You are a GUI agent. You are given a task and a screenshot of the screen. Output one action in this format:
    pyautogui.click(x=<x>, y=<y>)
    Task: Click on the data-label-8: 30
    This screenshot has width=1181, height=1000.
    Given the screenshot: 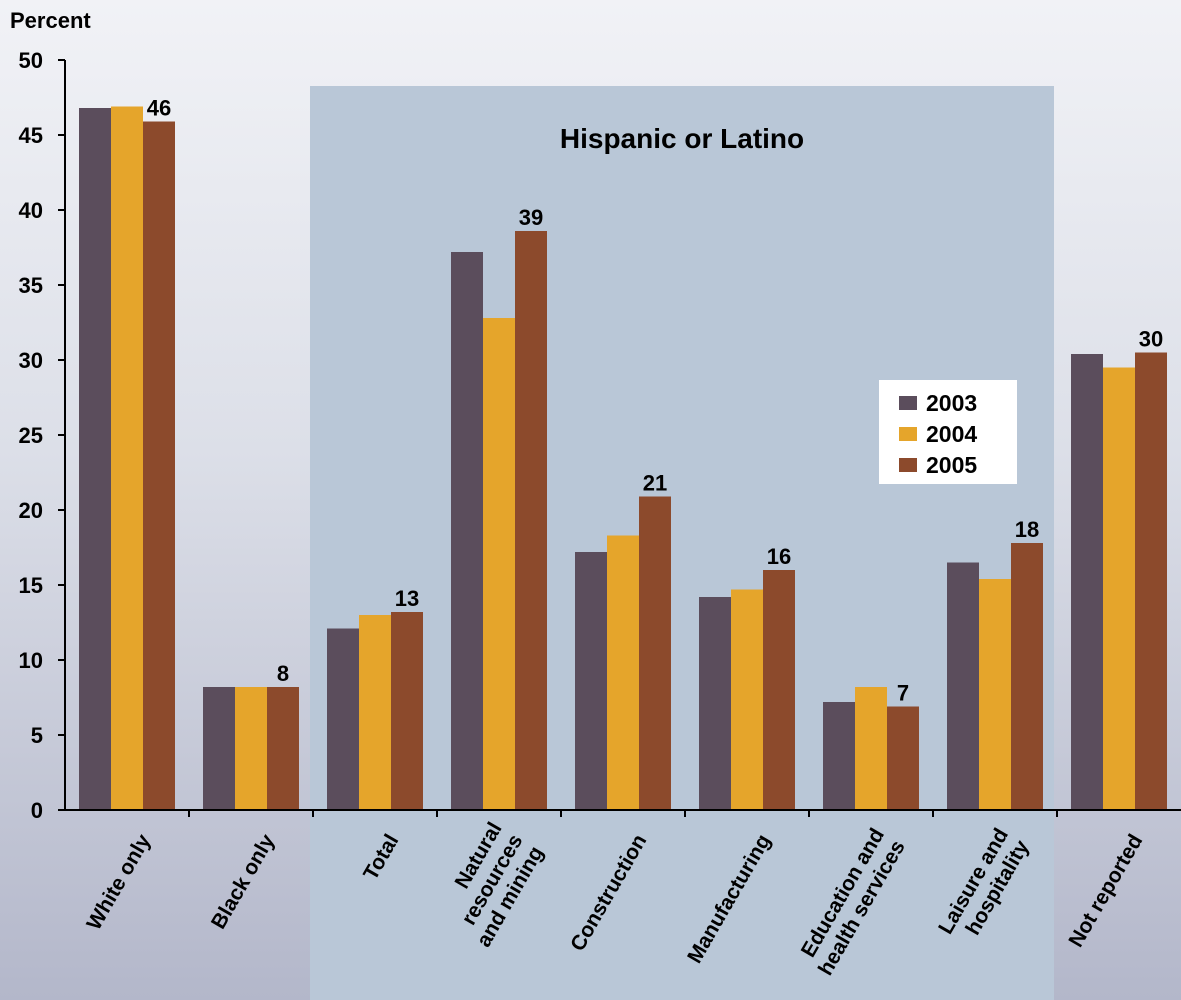 What is the action you would take?
    pyautogui.click(x=1151, y=339)
    